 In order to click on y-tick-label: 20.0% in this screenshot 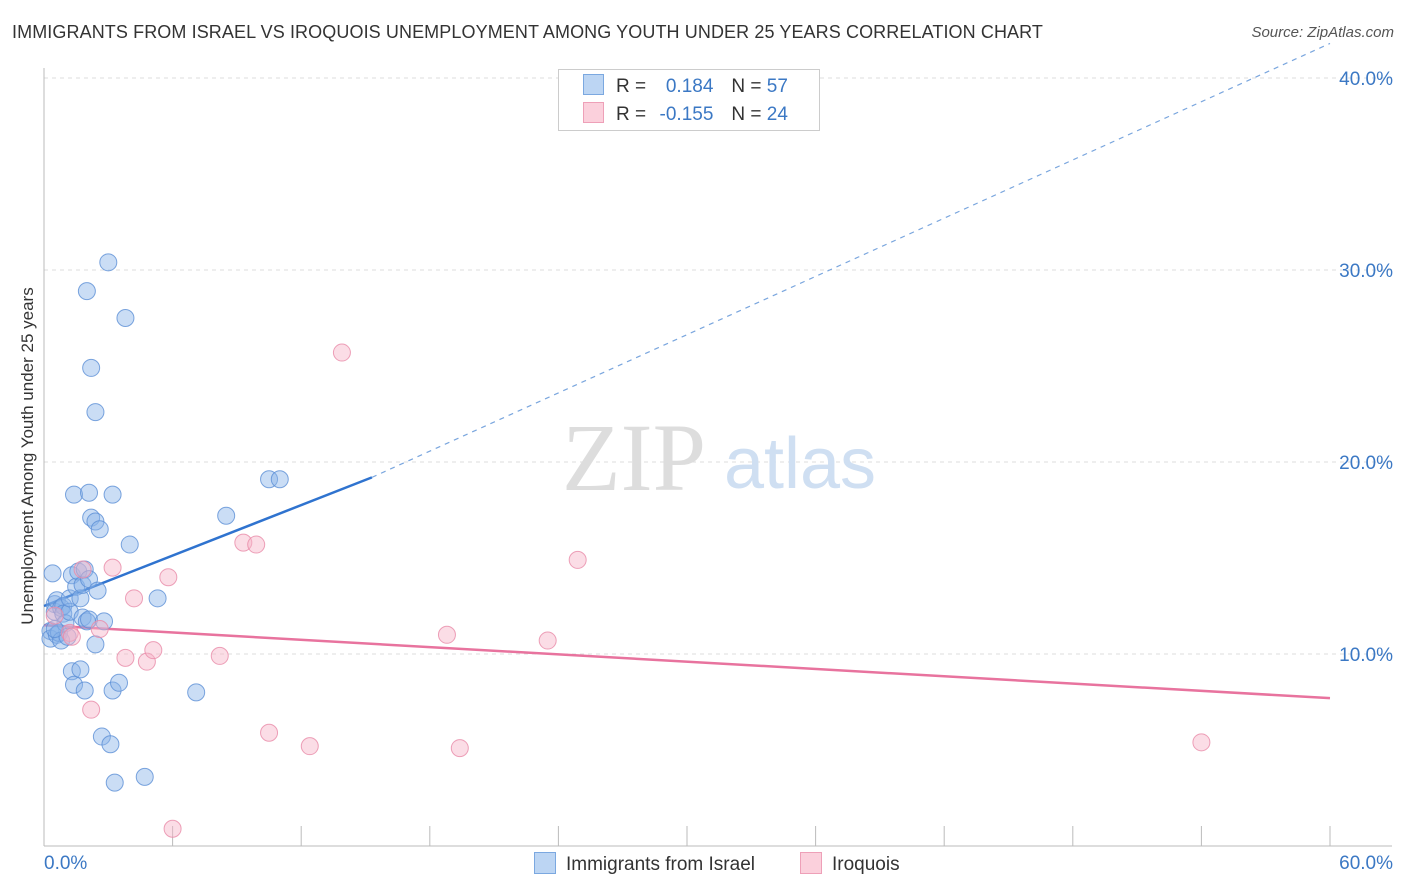, I will do `click(1366, 463)`.